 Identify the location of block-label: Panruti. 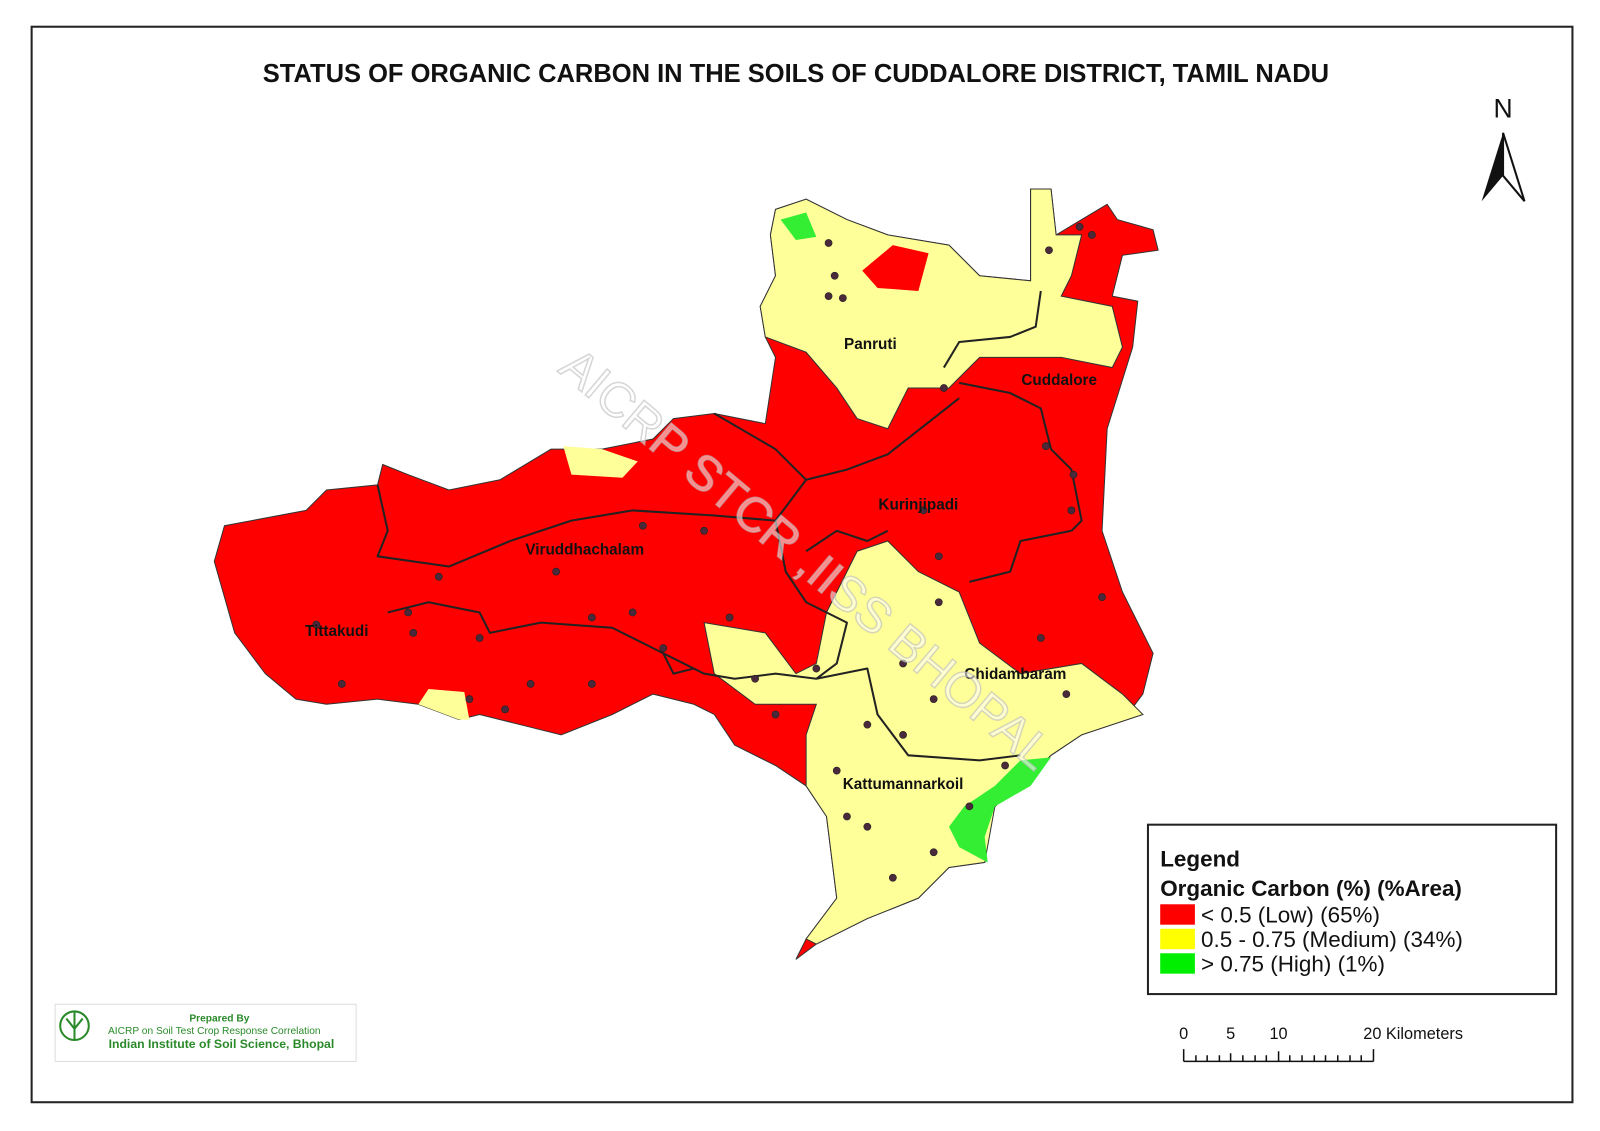
(870, 344).